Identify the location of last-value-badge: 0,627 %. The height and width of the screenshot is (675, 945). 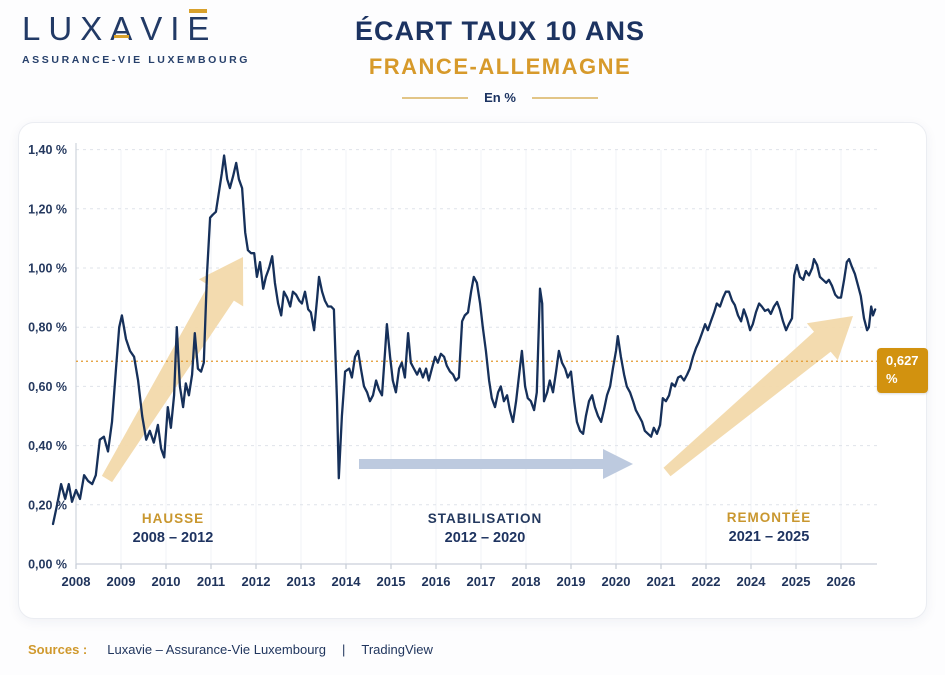
(902, 370).